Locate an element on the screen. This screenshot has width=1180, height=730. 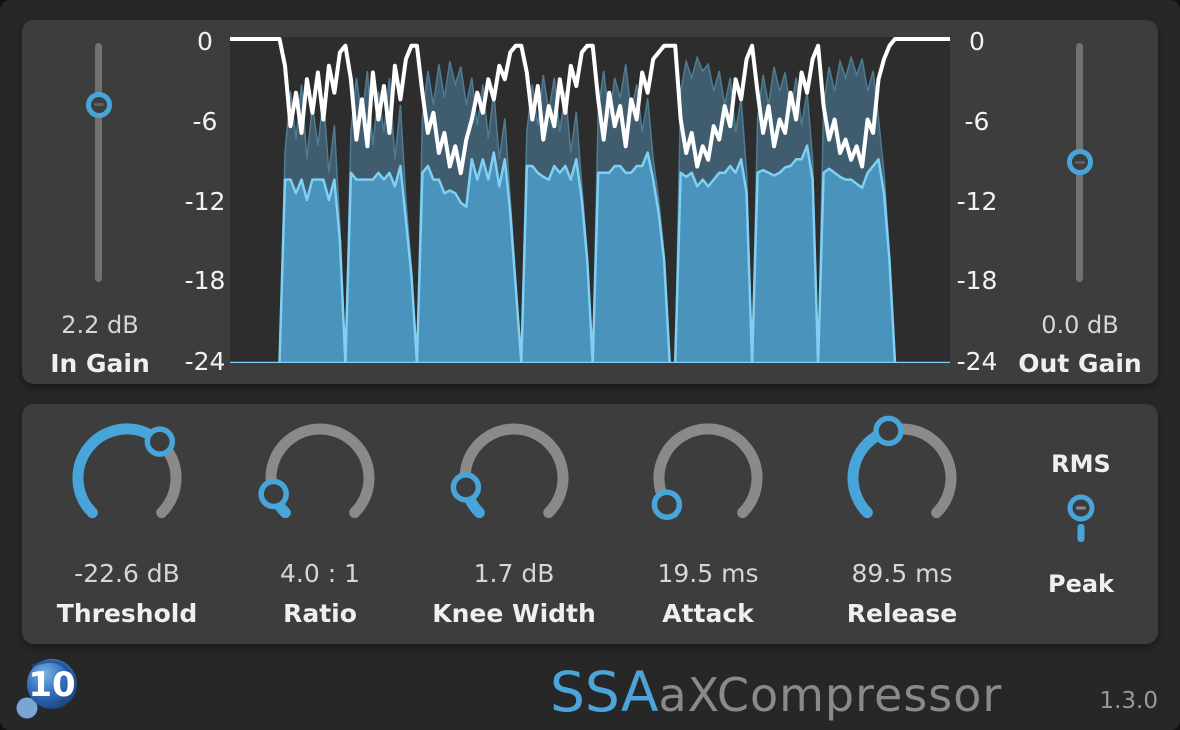
rms-label: RMS is located at coordinates (1081, 464).